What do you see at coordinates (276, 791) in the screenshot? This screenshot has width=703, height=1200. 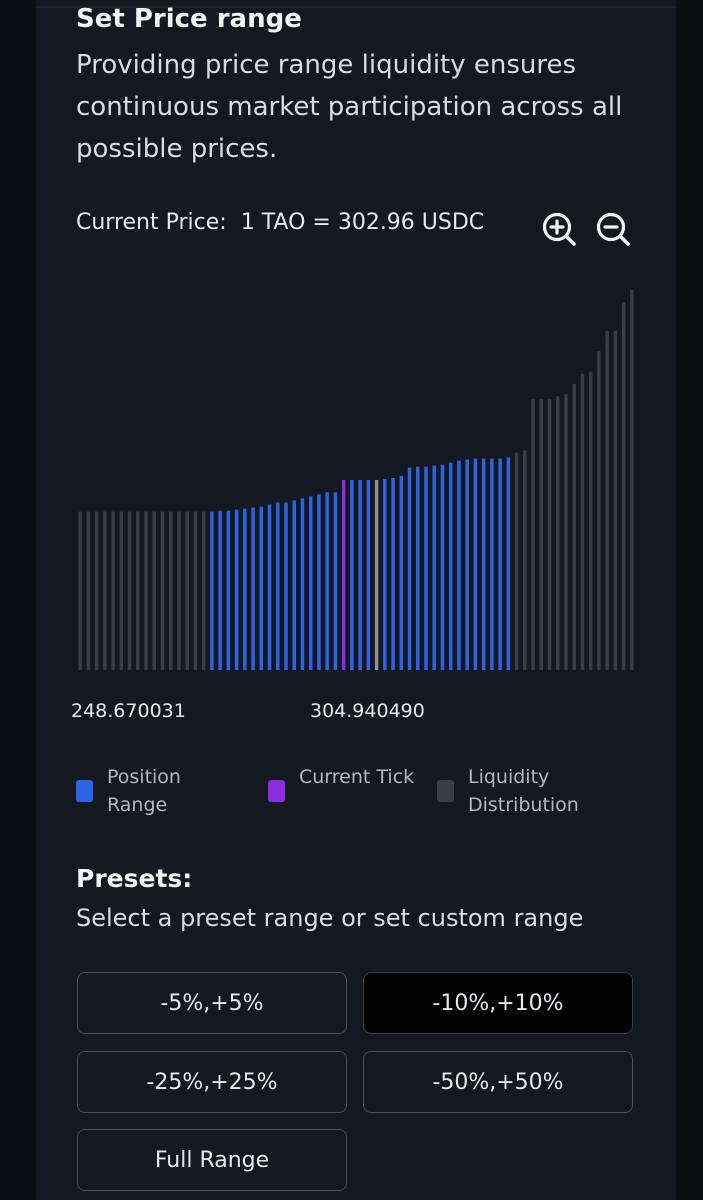 I see `legend-swatch-current` at bounding box center [276, 791].